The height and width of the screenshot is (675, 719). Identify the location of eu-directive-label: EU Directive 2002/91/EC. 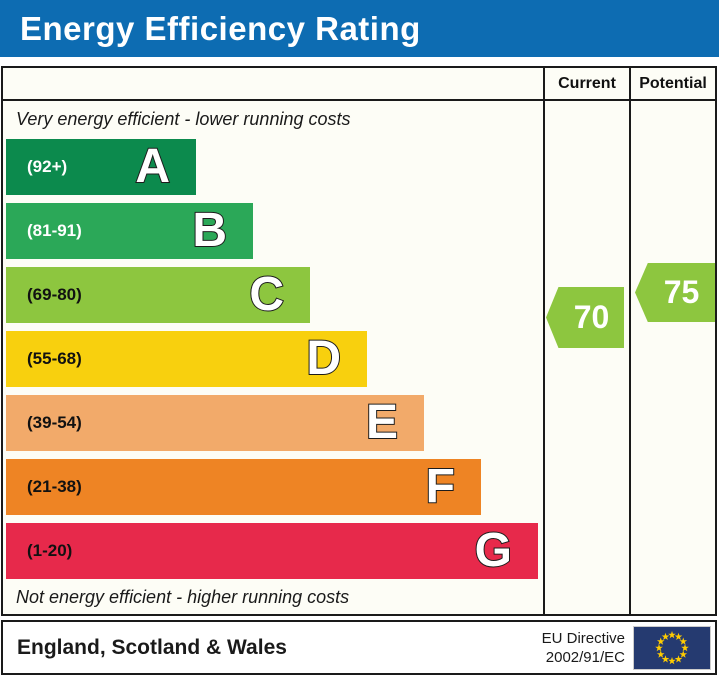
(583, 648).